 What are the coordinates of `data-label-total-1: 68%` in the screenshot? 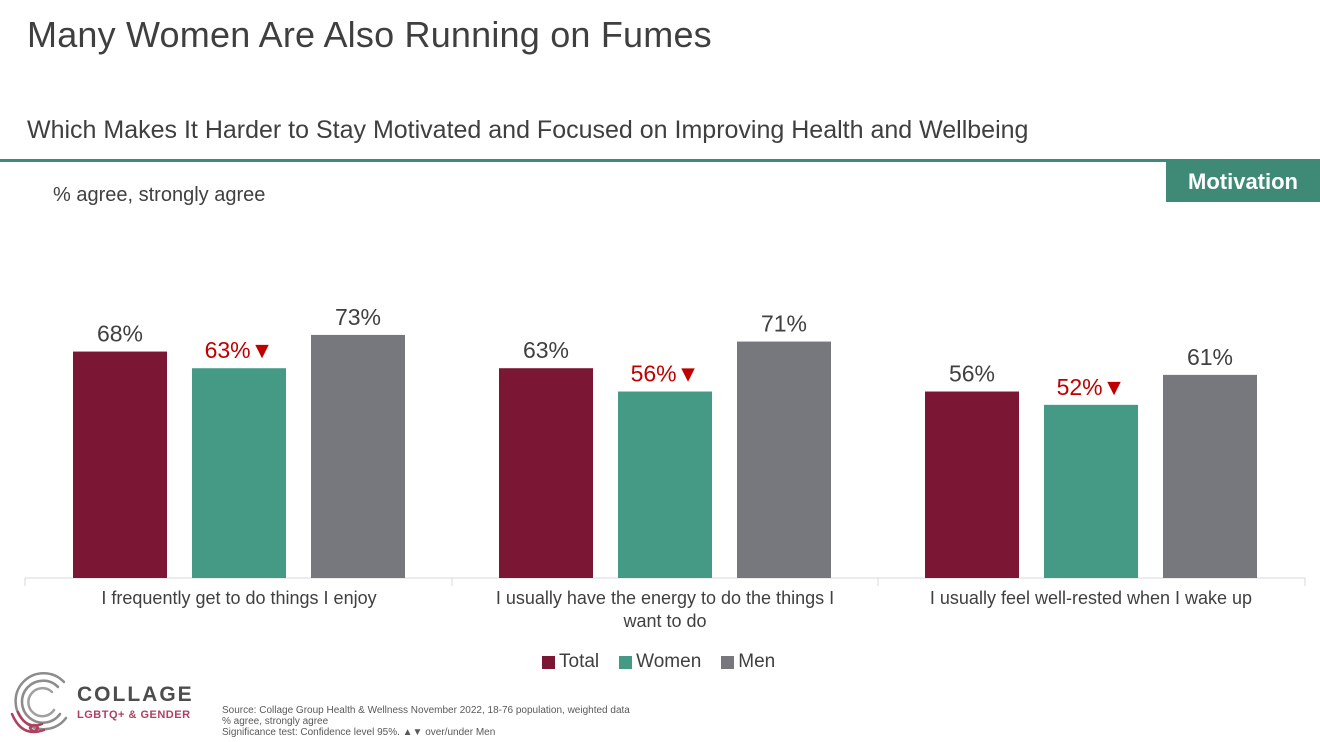 It's located at (120, 334).